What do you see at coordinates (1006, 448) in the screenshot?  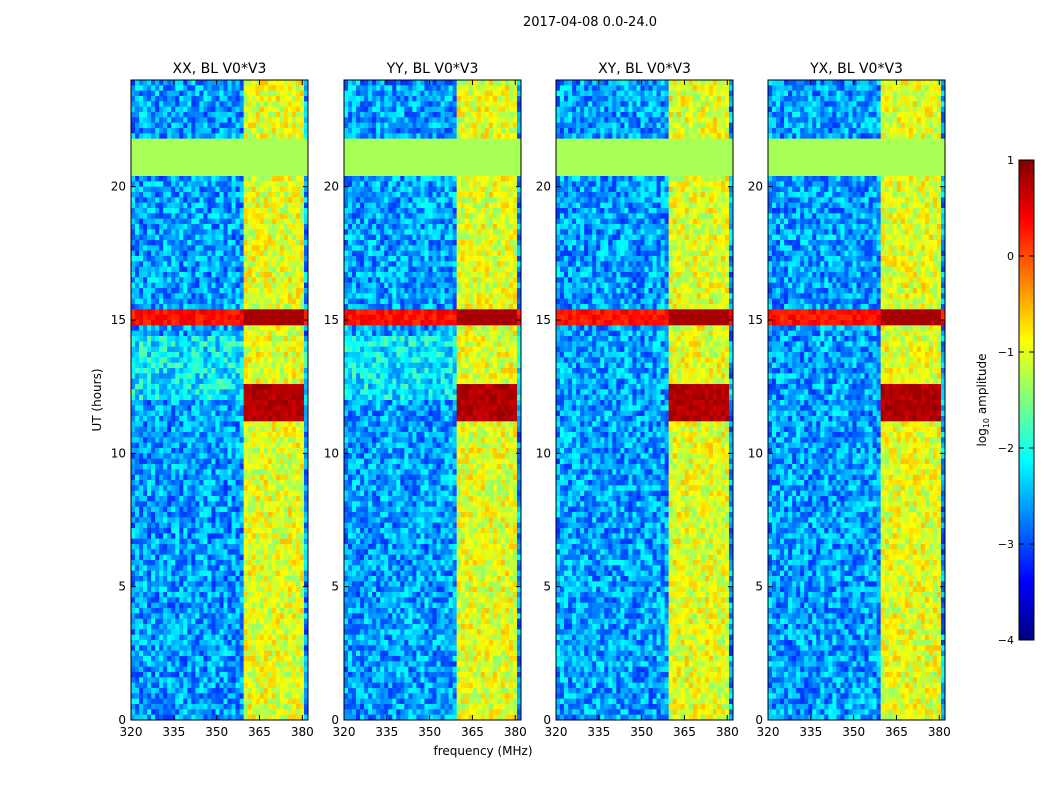 I see `colorbar-tick-label: −2` at bounding box center [1006, 448].